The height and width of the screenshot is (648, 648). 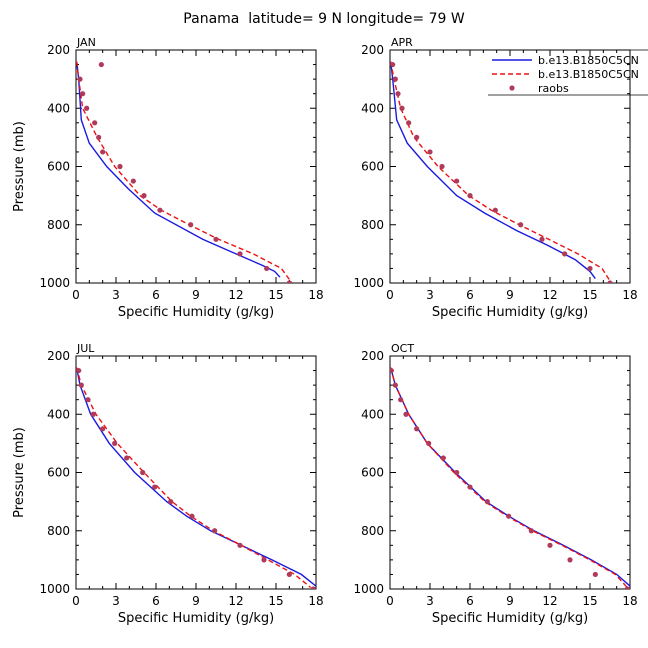 What do you see at coordinates (85, 348) in the screenshot?
I see `panel-label: JUL` at bounding box center [85, 348].